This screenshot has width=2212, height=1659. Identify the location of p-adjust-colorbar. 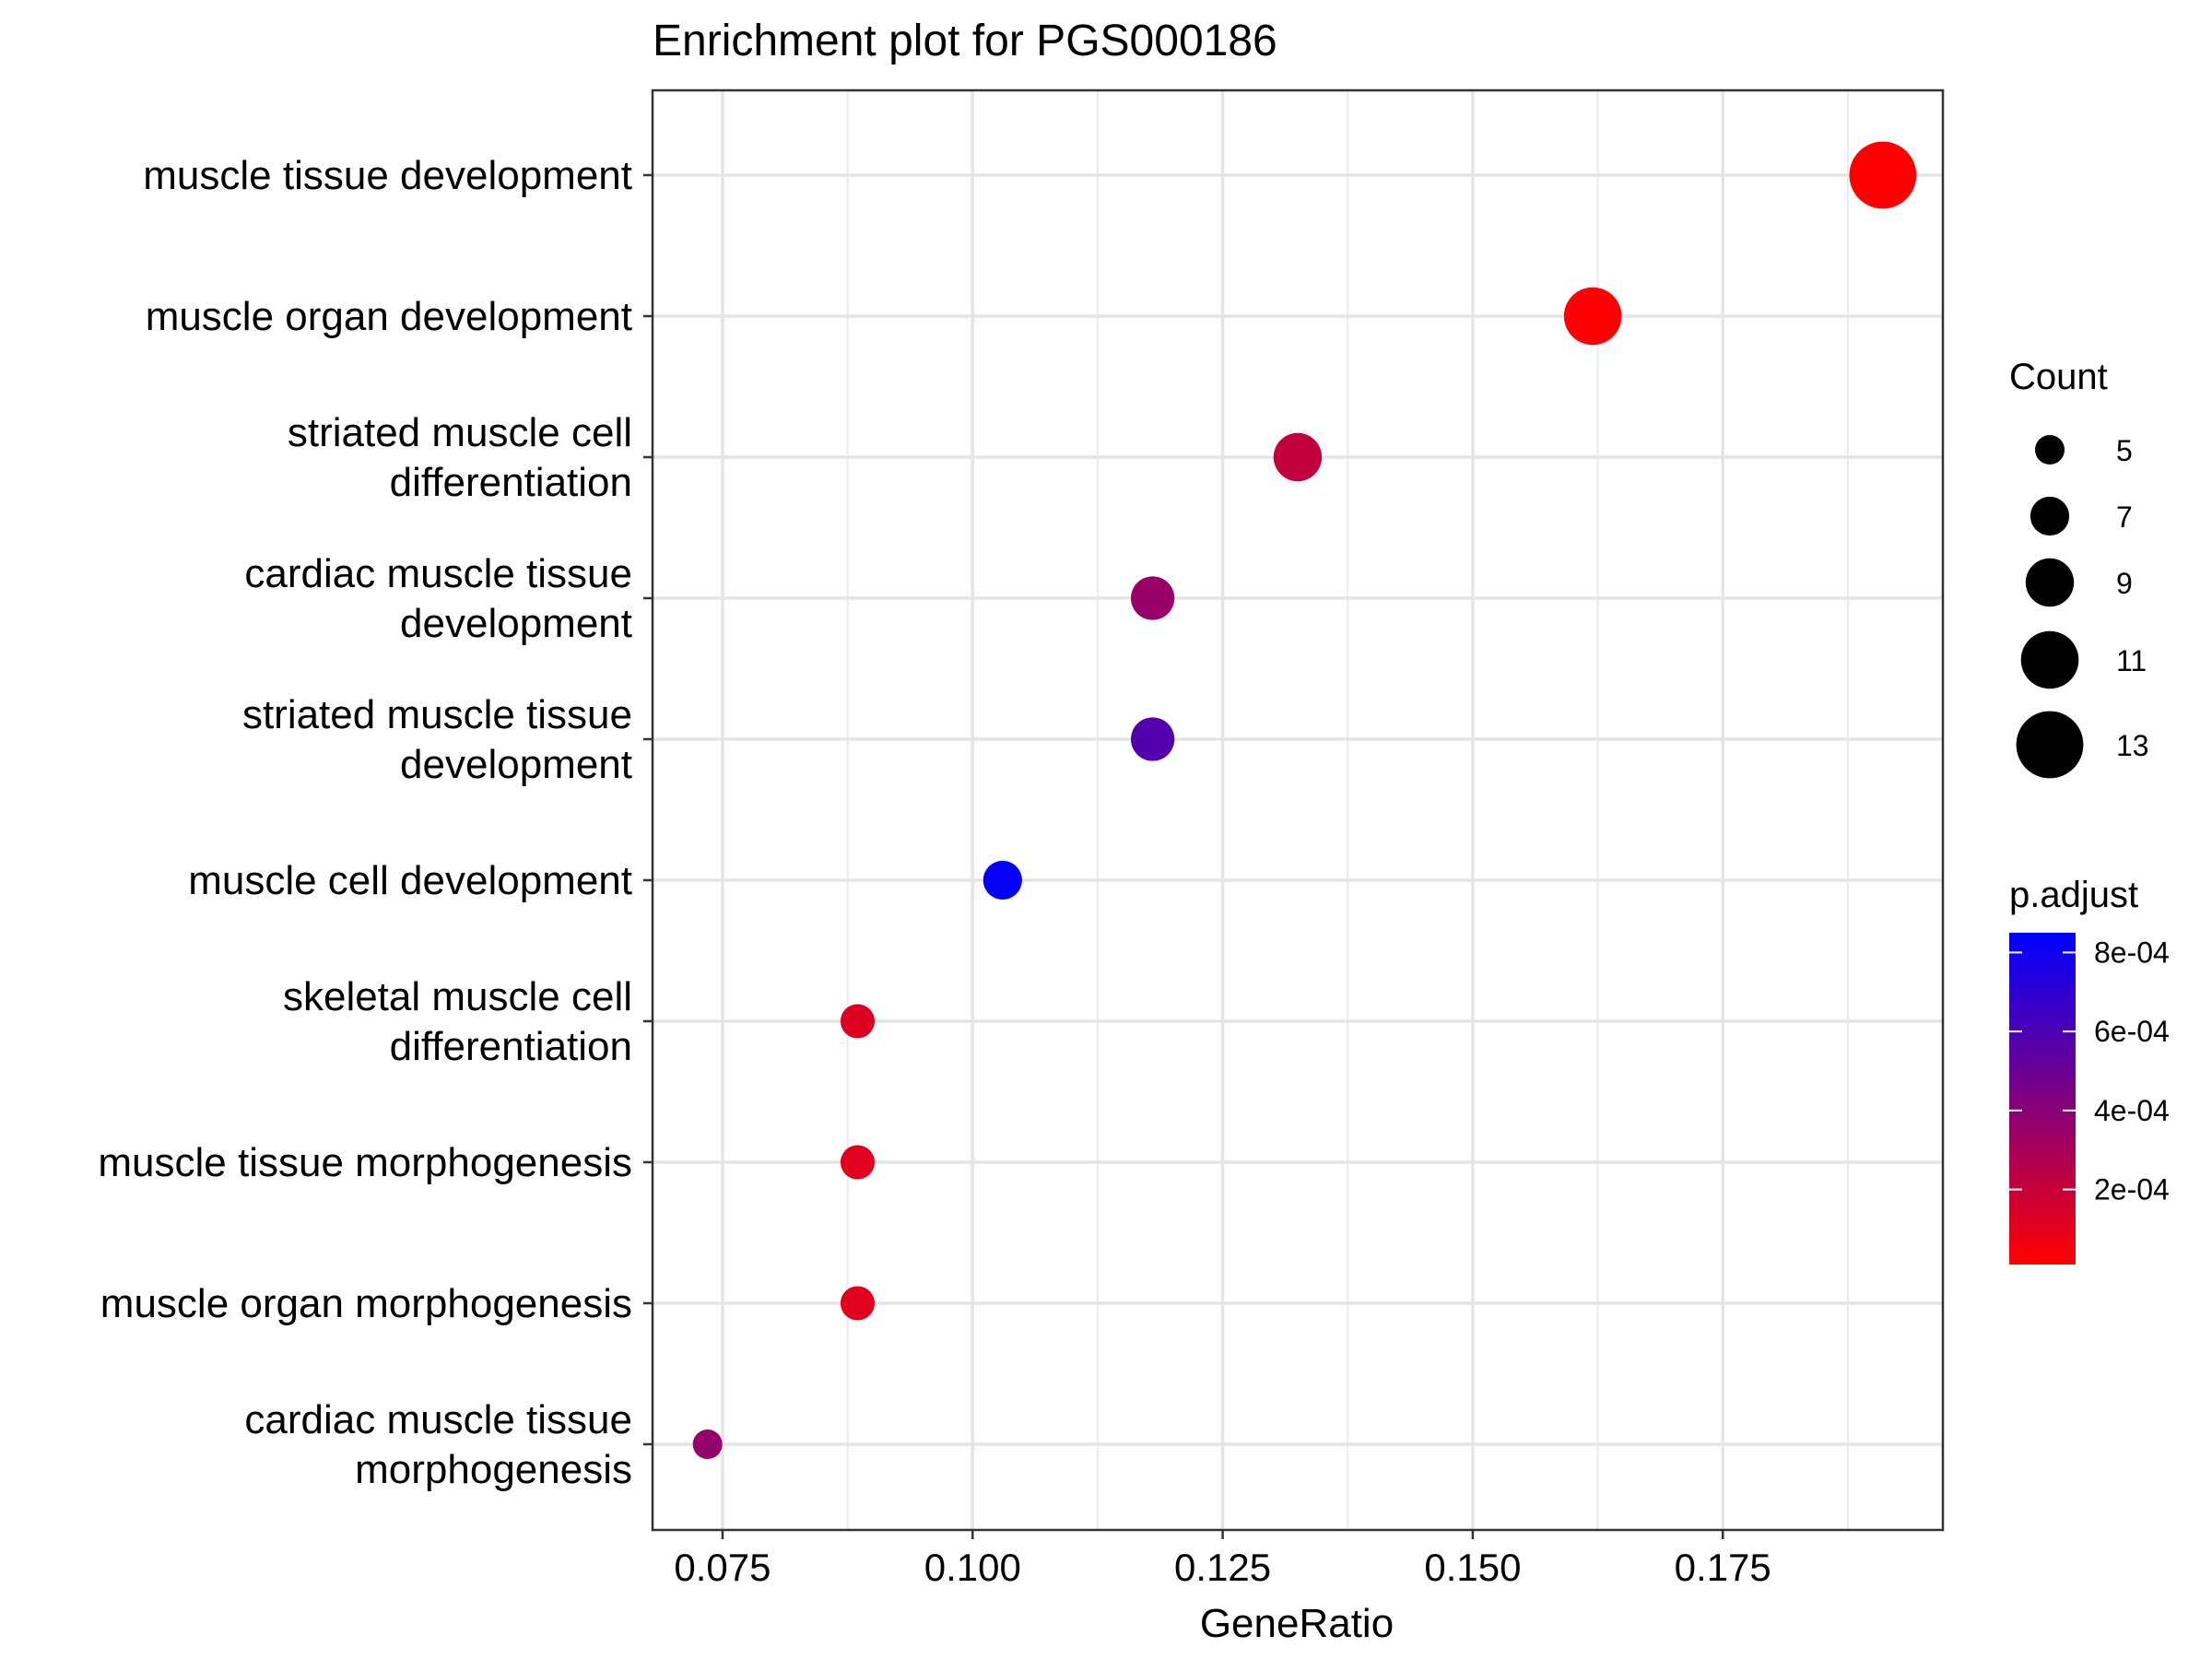
(2042, 1099).